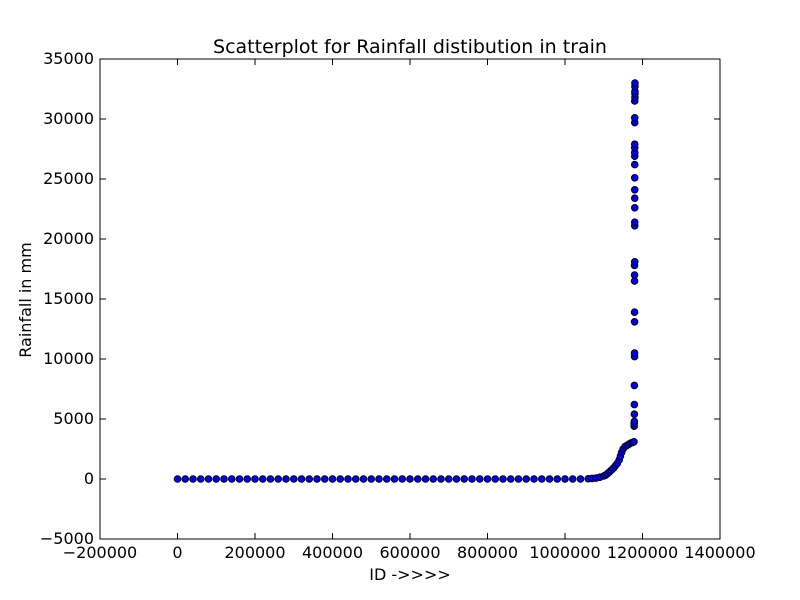 The height and width of the screenshot is (600, 800). I want to click on y-axis-label: Rainfall in mm, so click(25, 299).